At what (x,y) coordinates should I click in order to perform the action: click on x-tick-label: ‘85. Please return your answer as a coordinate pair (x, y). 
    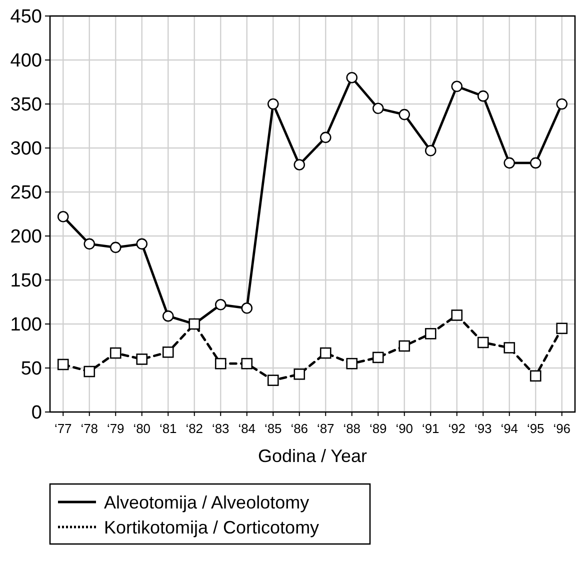
    Looking at the image, I should click on (273, 428).